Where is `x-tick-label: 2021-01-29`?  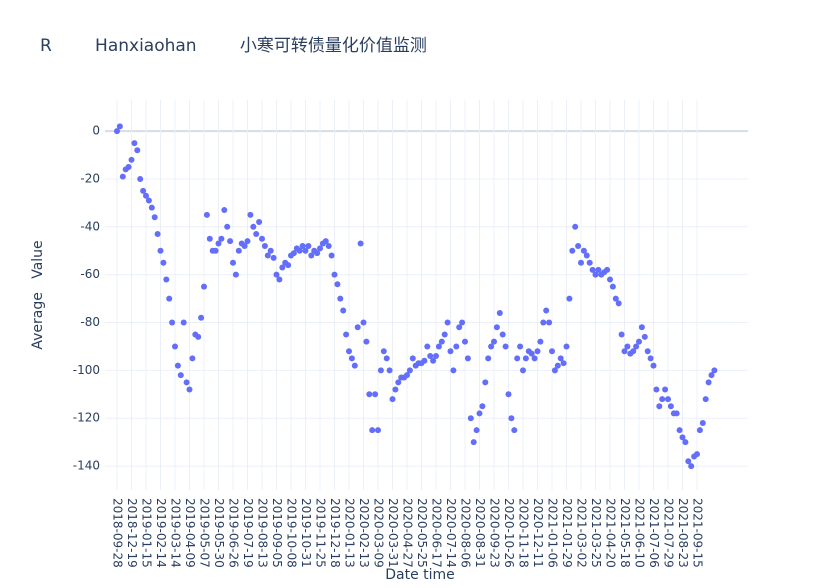 x-tick-label: 2021-01-29 is located at coordinates (567, 533).